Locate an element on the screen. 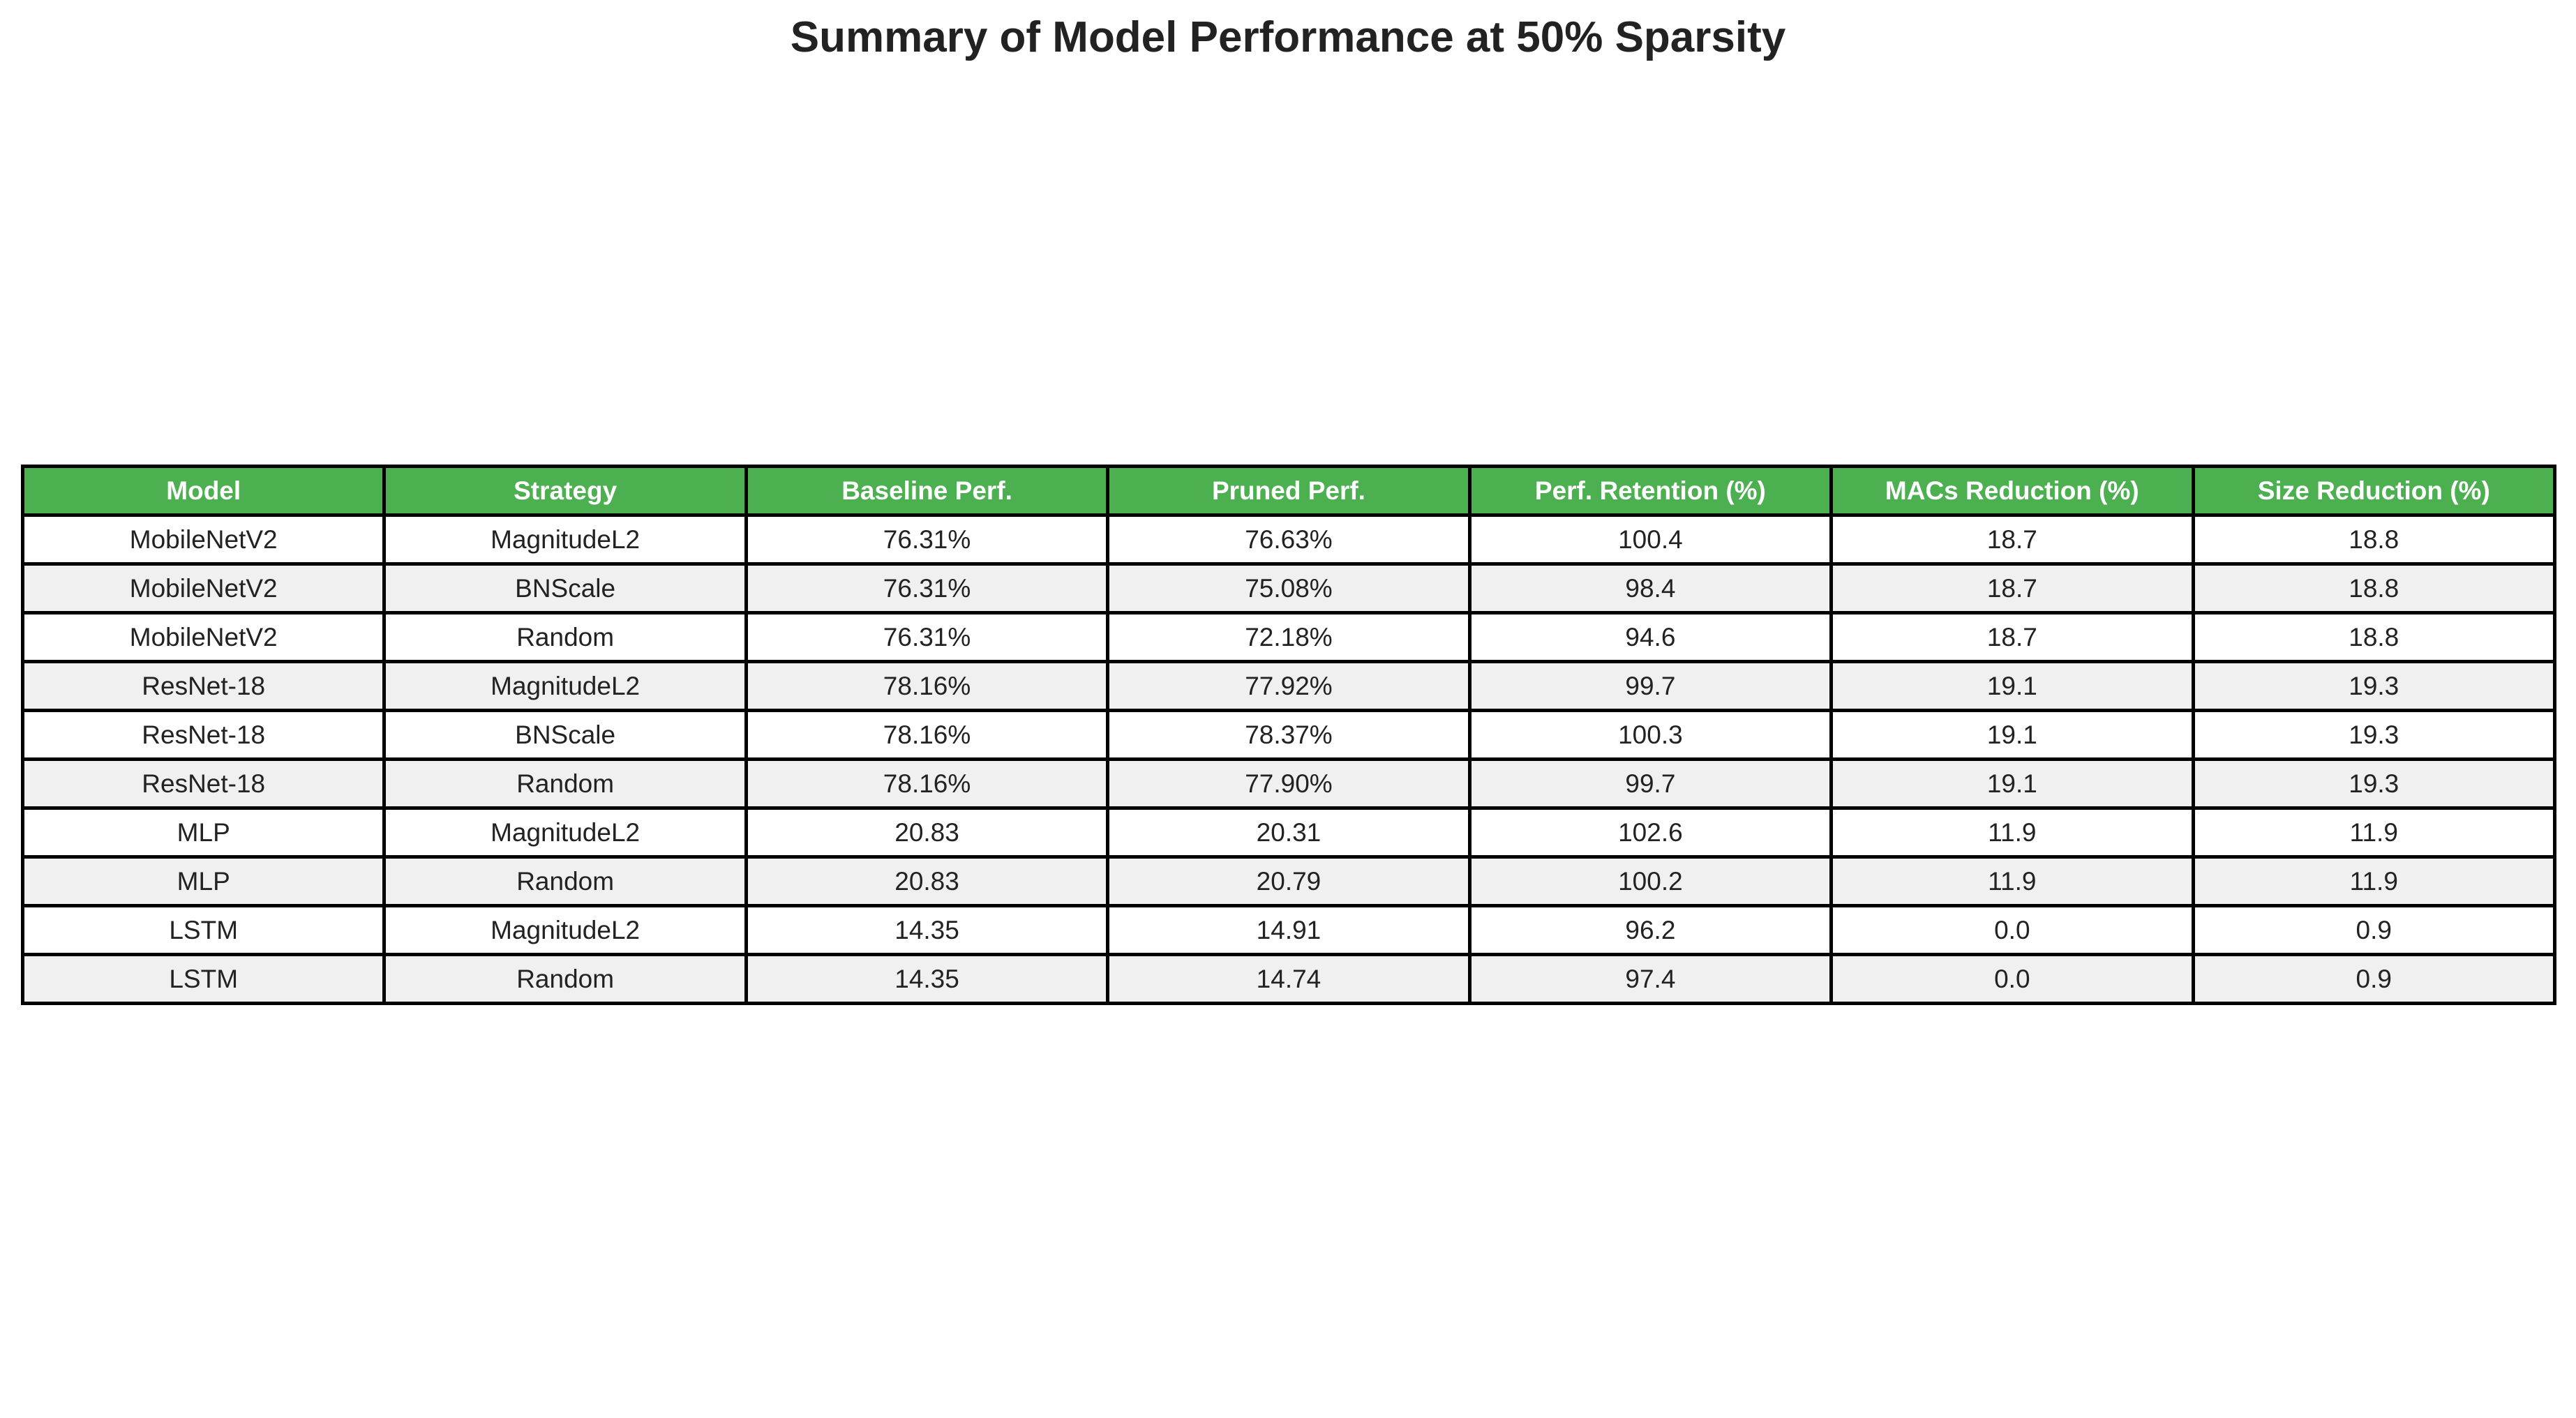  table-cell: 75.08% is located at coordinates (1289, 588).